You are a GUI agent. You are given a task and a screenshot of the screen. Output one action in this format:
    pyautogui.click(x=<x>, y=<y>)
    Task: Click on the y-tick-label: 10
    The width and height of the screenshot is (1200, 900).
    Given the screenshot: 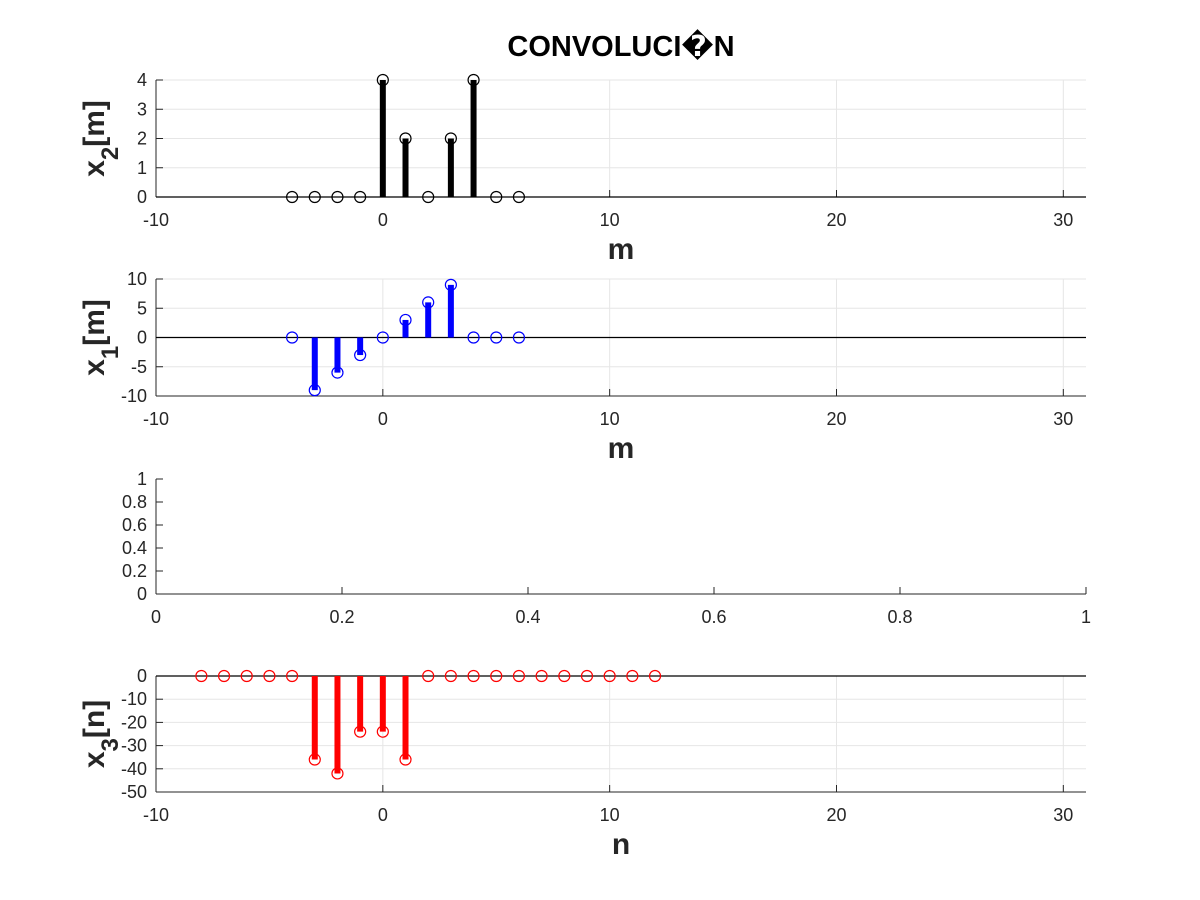 What is the action you would take?
    pyautogui.click(x=137, y=279)
    